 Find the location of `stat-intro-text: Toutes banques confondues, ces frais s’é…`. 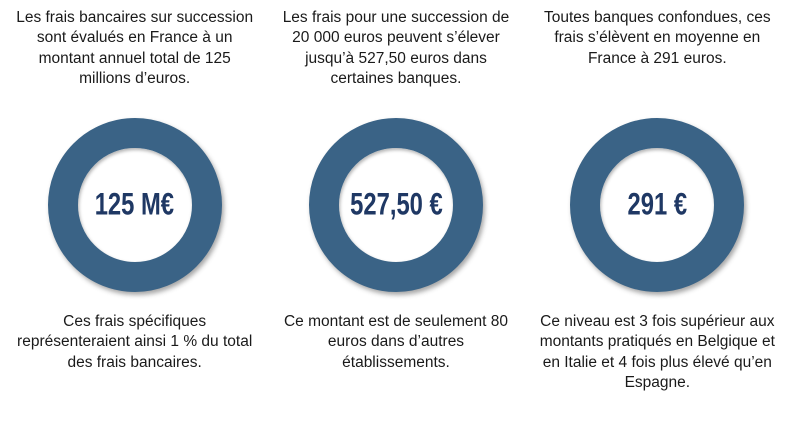

stat-intro-text: Toutes banques confondues, ces frais s’é… is located at coordinates (657, 38).